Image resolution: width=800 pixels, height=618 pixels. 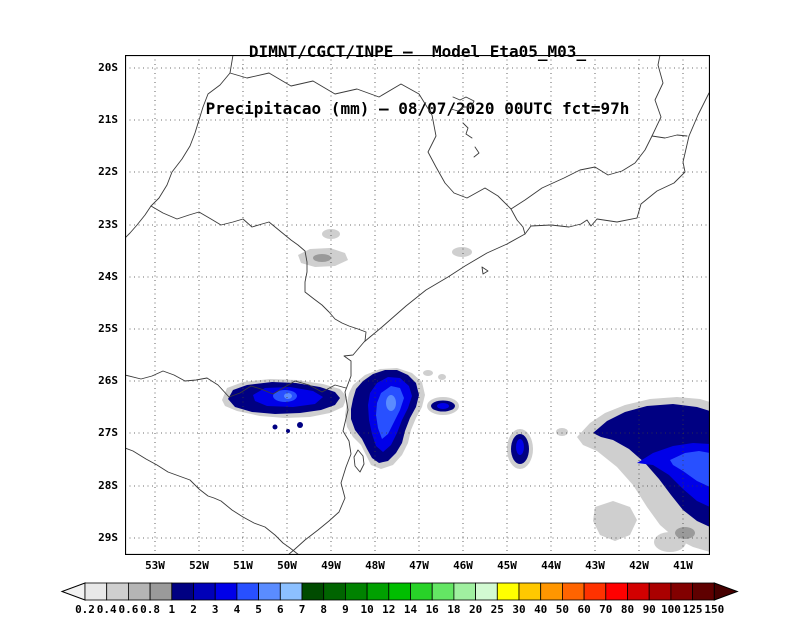 I want to click on colorbar-tick-1: 1, so click(x=171, y=609).